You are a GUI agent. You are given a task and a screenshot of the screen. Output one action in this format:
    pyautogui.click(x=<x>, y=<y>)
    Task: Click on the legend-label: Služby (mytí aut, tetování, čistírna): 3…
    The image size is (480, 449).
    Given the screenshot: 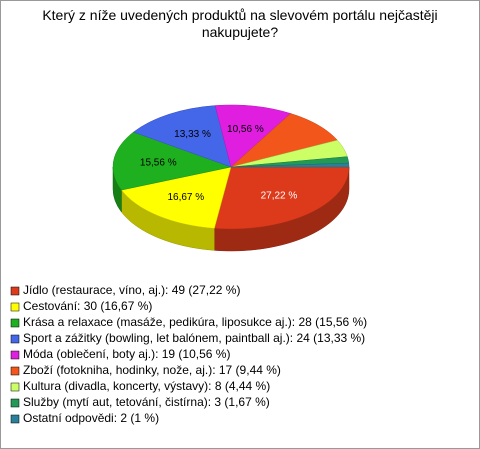 What is the action you would take?
    pyautogui.click(x=146, y=402)
    